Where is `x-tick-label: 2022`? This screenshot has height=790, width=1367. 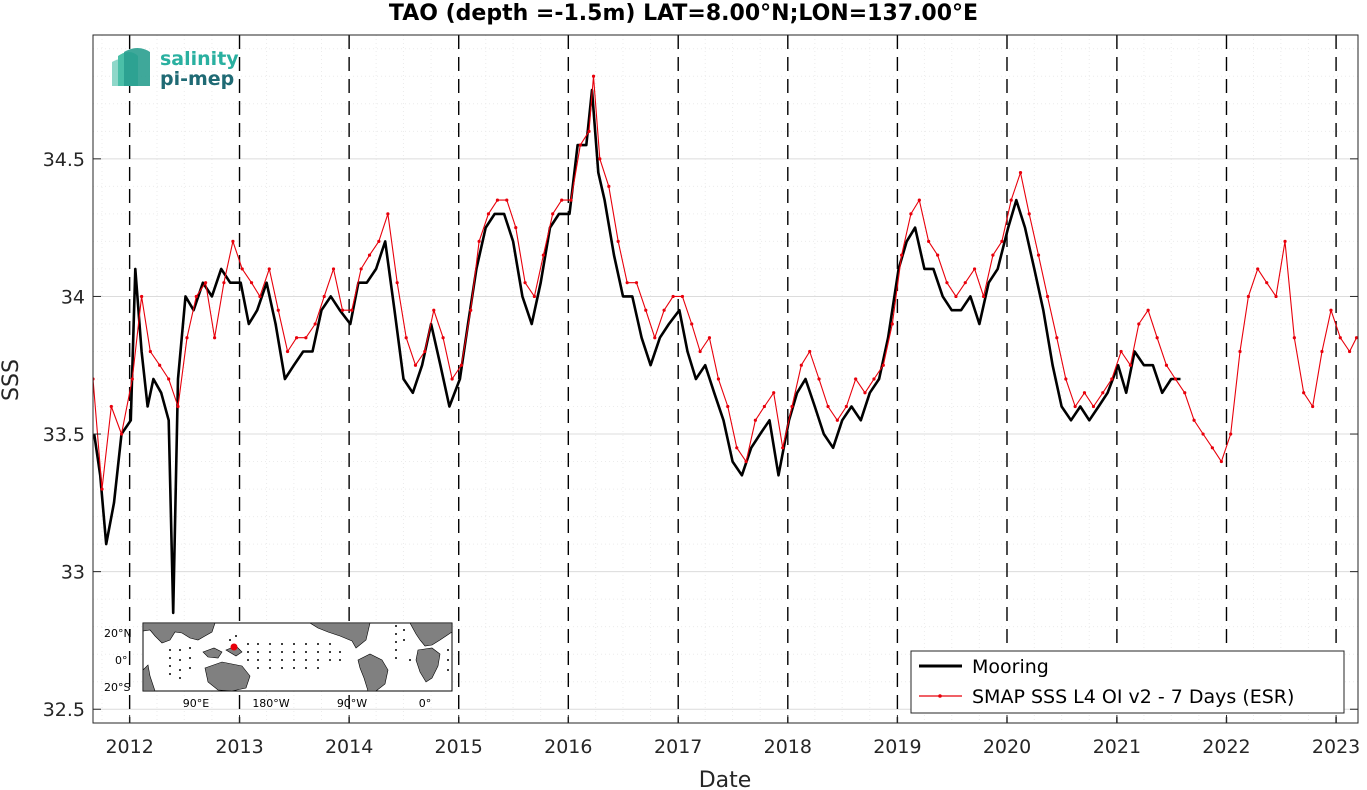 x-tick-label: 2022 is located at coordinates (1226, 747).